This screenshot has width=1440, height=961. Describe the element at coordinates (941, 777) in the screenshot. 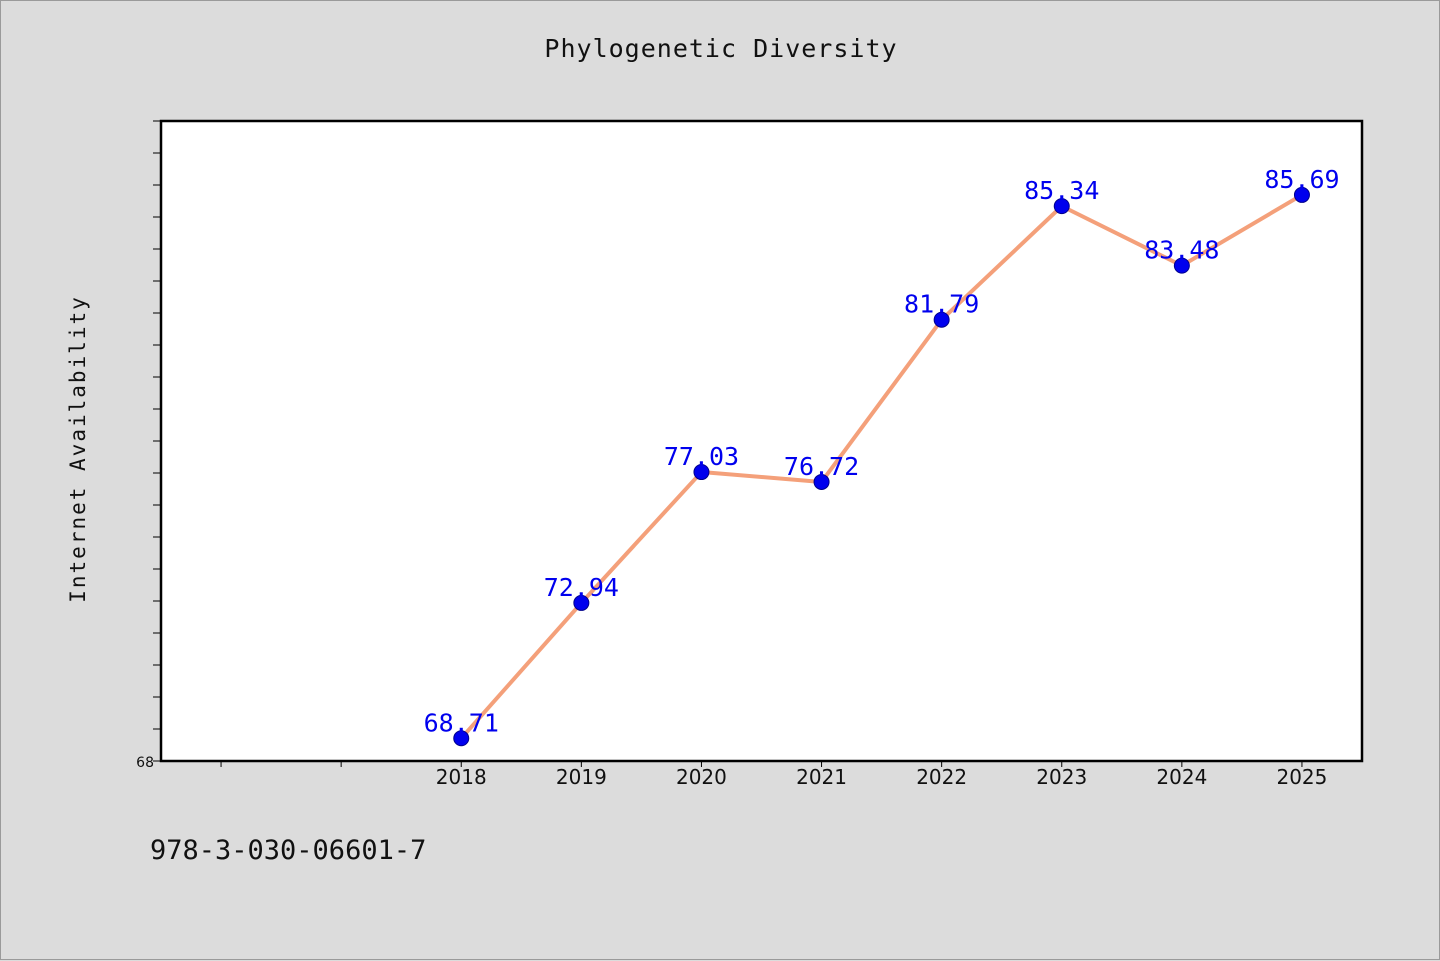

I see `x-tick-label: 2022` at that location.